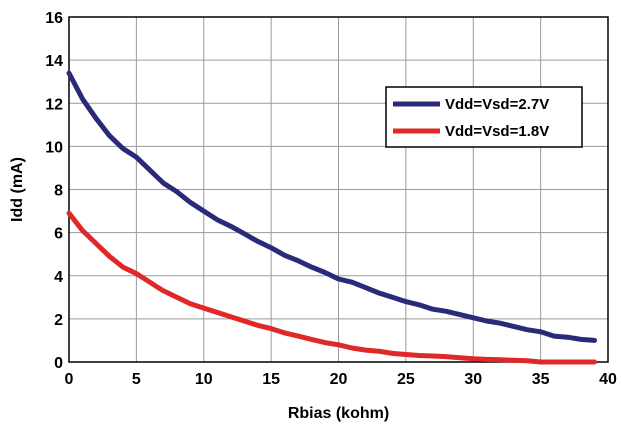 The width and height of the screenshot is (621, 429). Describe the element at coordinates (54, 104) in the screenshot. I see `y-tick-label: 12` at that location.